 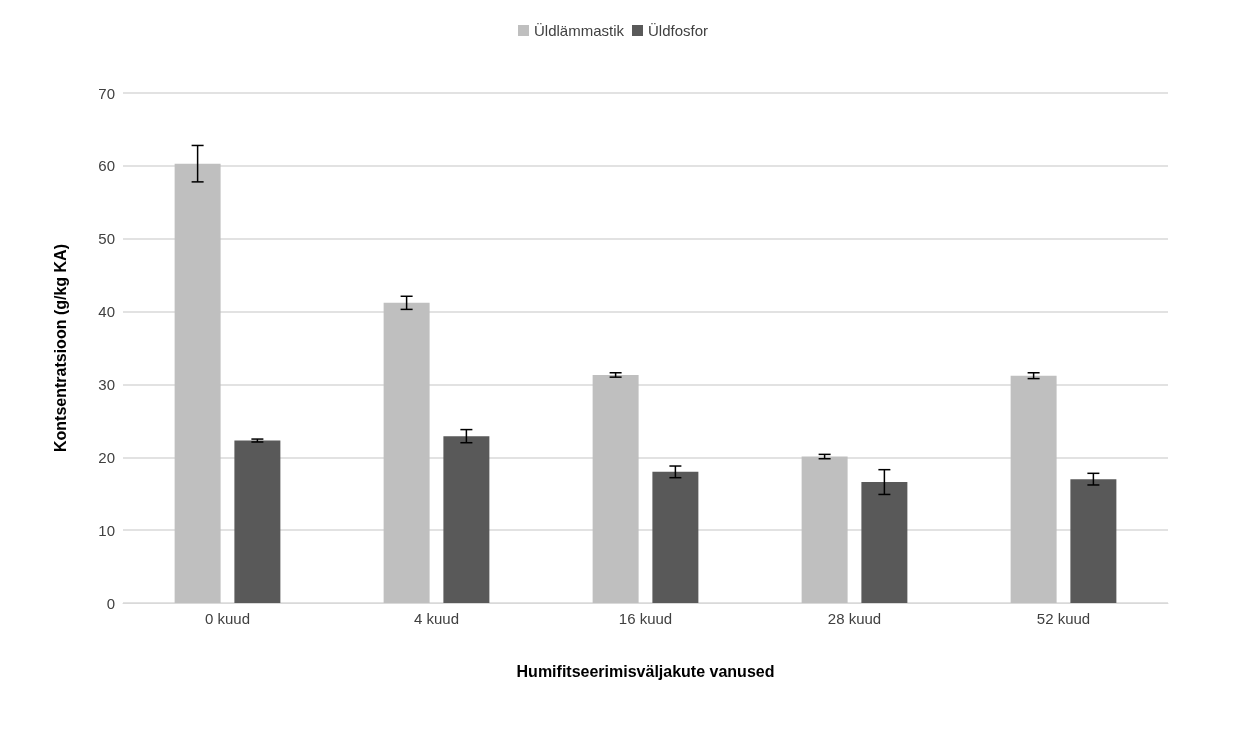 What do you see at coordinates (678, 30) in the screenshot?
I see `legend-label: Üldfosfor` at bounding box center [678, 30].